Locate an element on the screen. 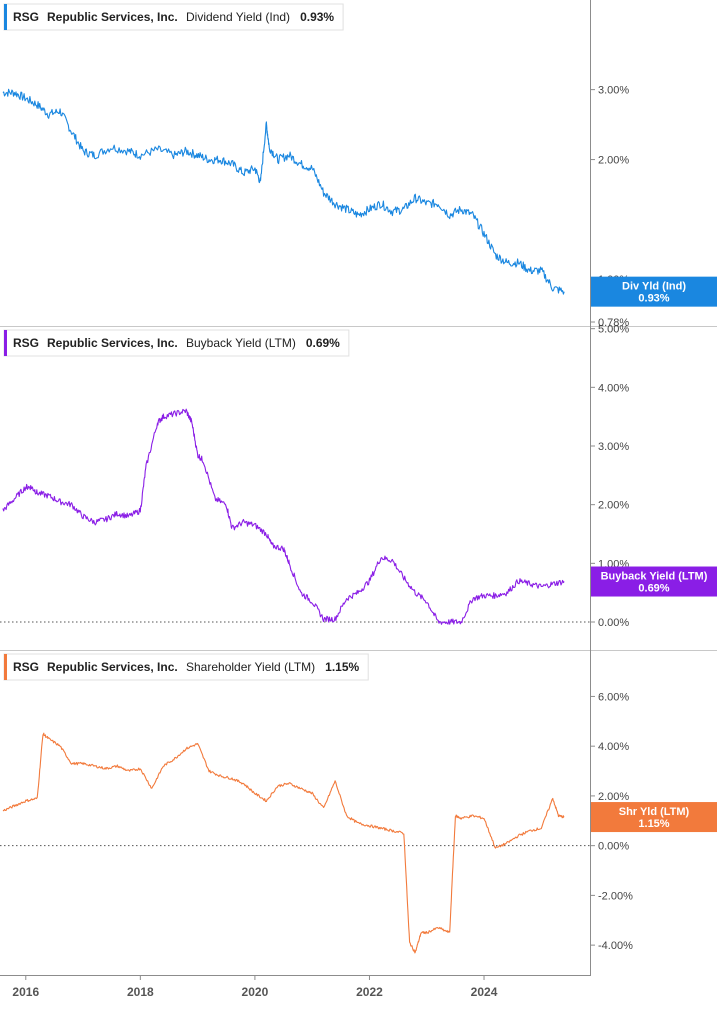  legend-metric: Dividend Yield (Ind) is located at coordinates (238, 17).